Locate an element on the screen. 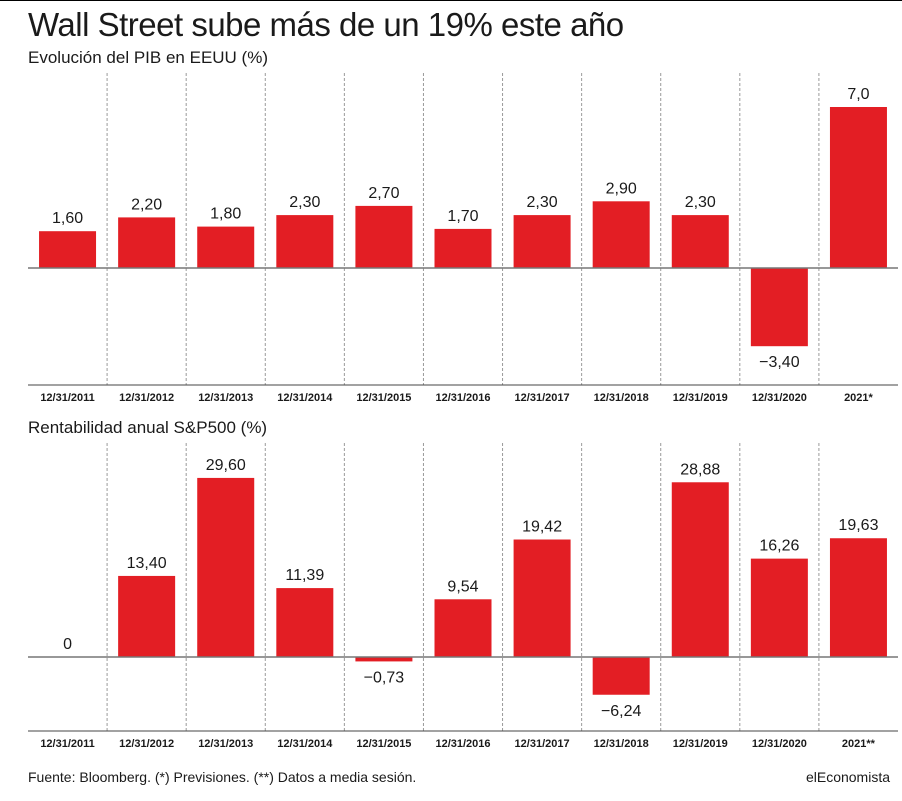  gdp-value-label-7: 2,30 is located at coordinates (542, 202).